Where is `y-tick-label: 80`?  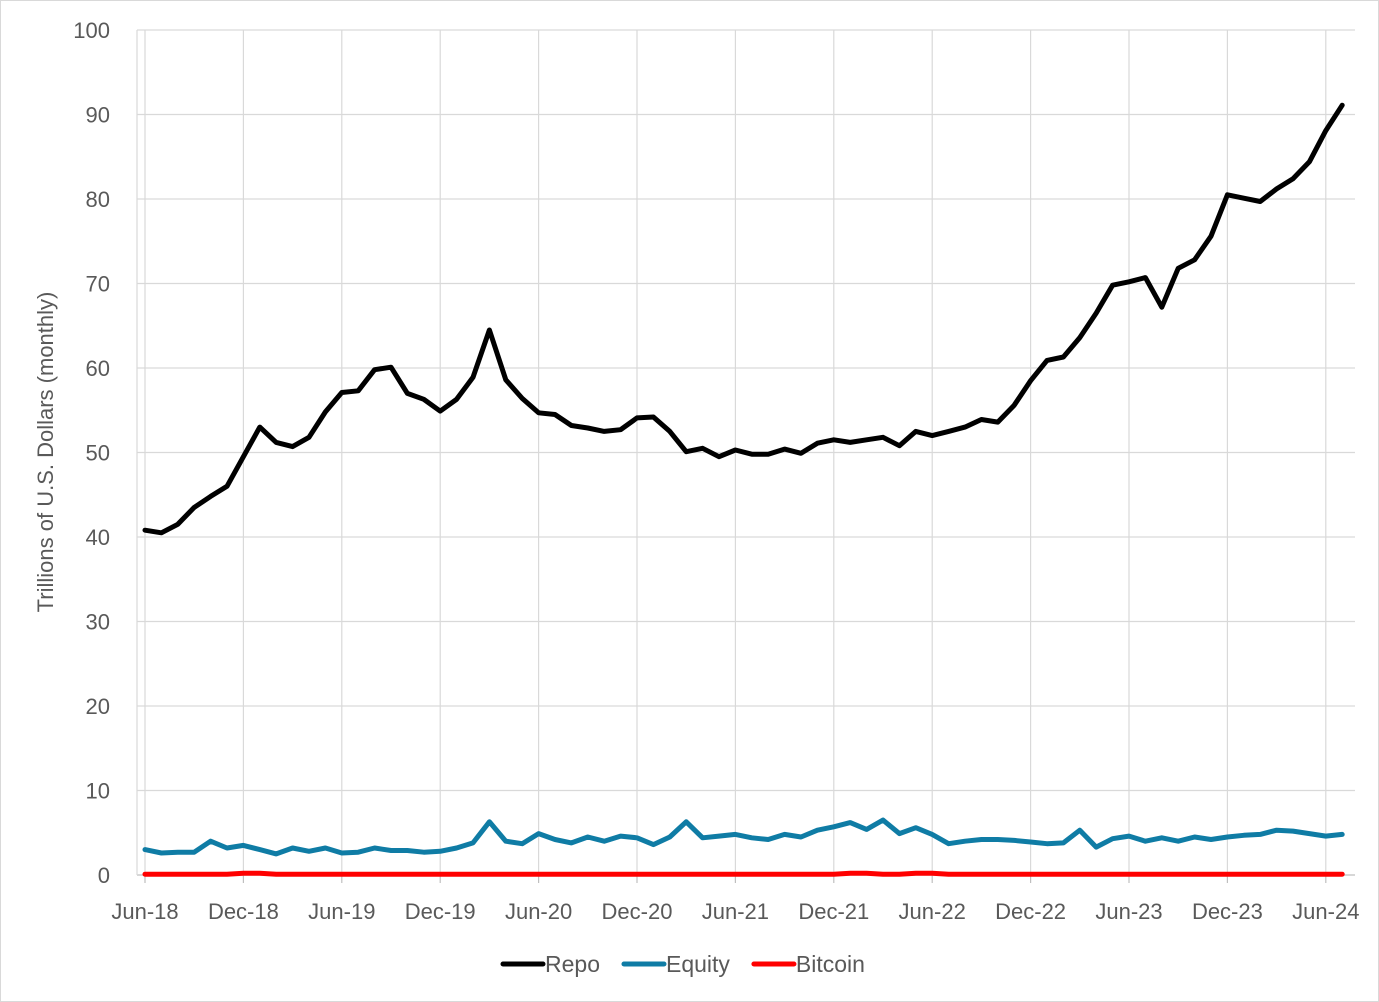
y-tick-label: 80 is located at coordinates (98, 199).